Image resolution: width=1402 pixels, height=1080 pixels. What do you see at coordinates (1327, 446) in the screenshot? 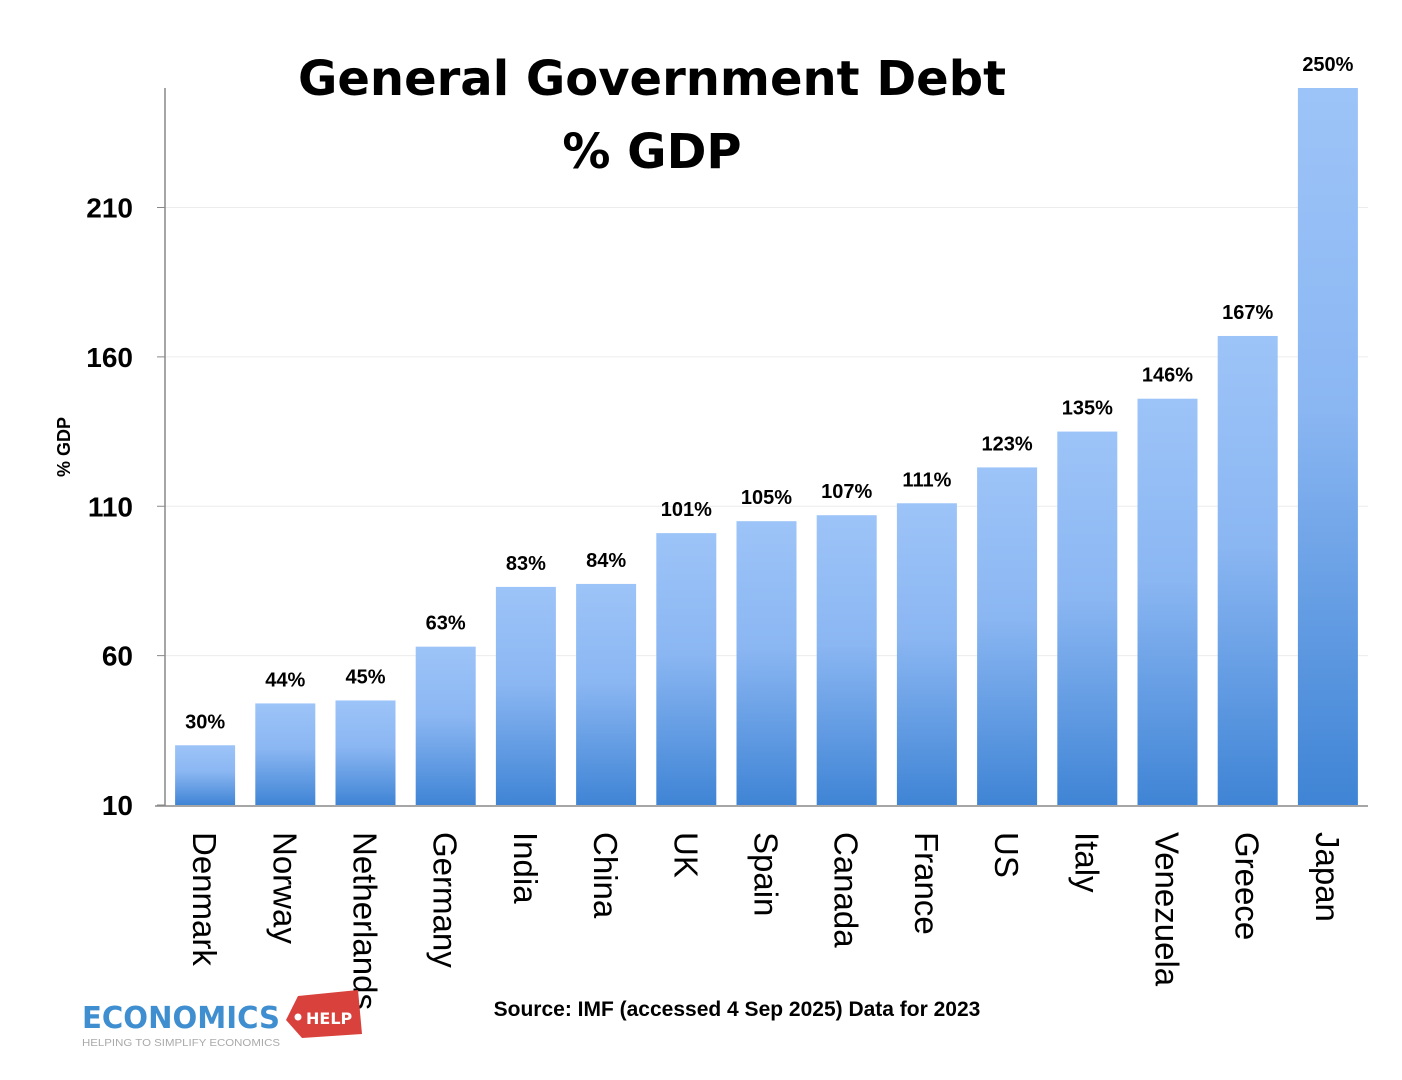
I see `bar-japan` at bounding box center [1327, 446].